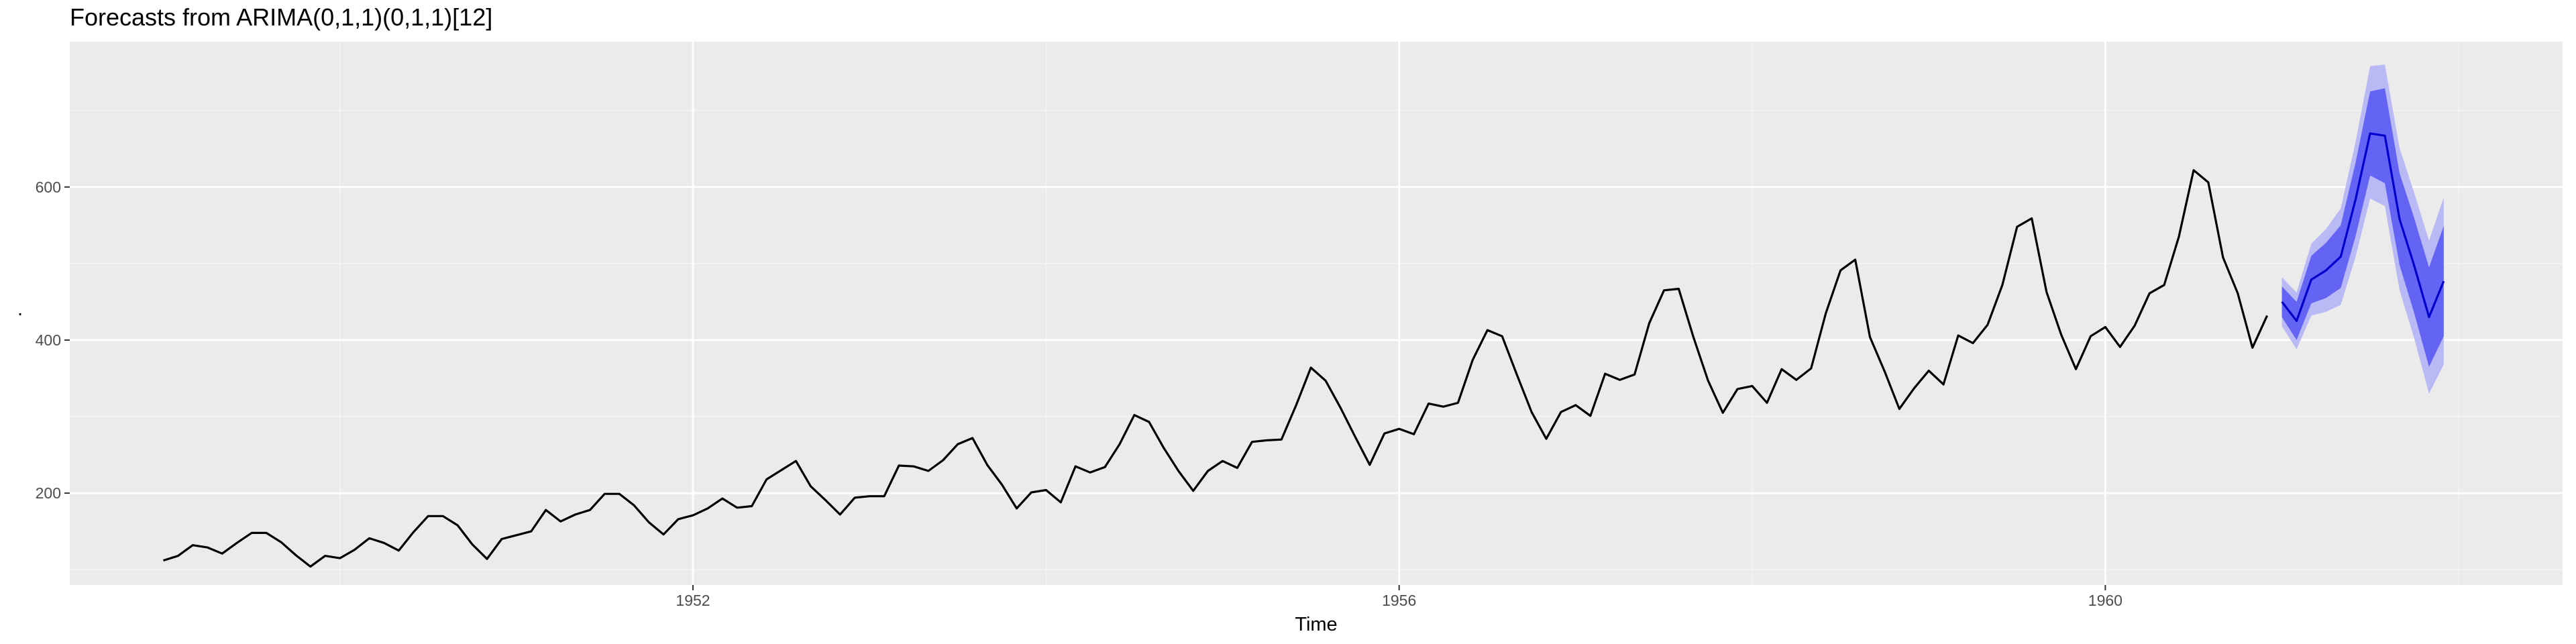  What do you see at coordinates (281, 17) in the screenshot?
I see `chart-title: Forecasts from ARIMA(0,1,1)(0,1,1)[12]` at bounding box center [281, 17].